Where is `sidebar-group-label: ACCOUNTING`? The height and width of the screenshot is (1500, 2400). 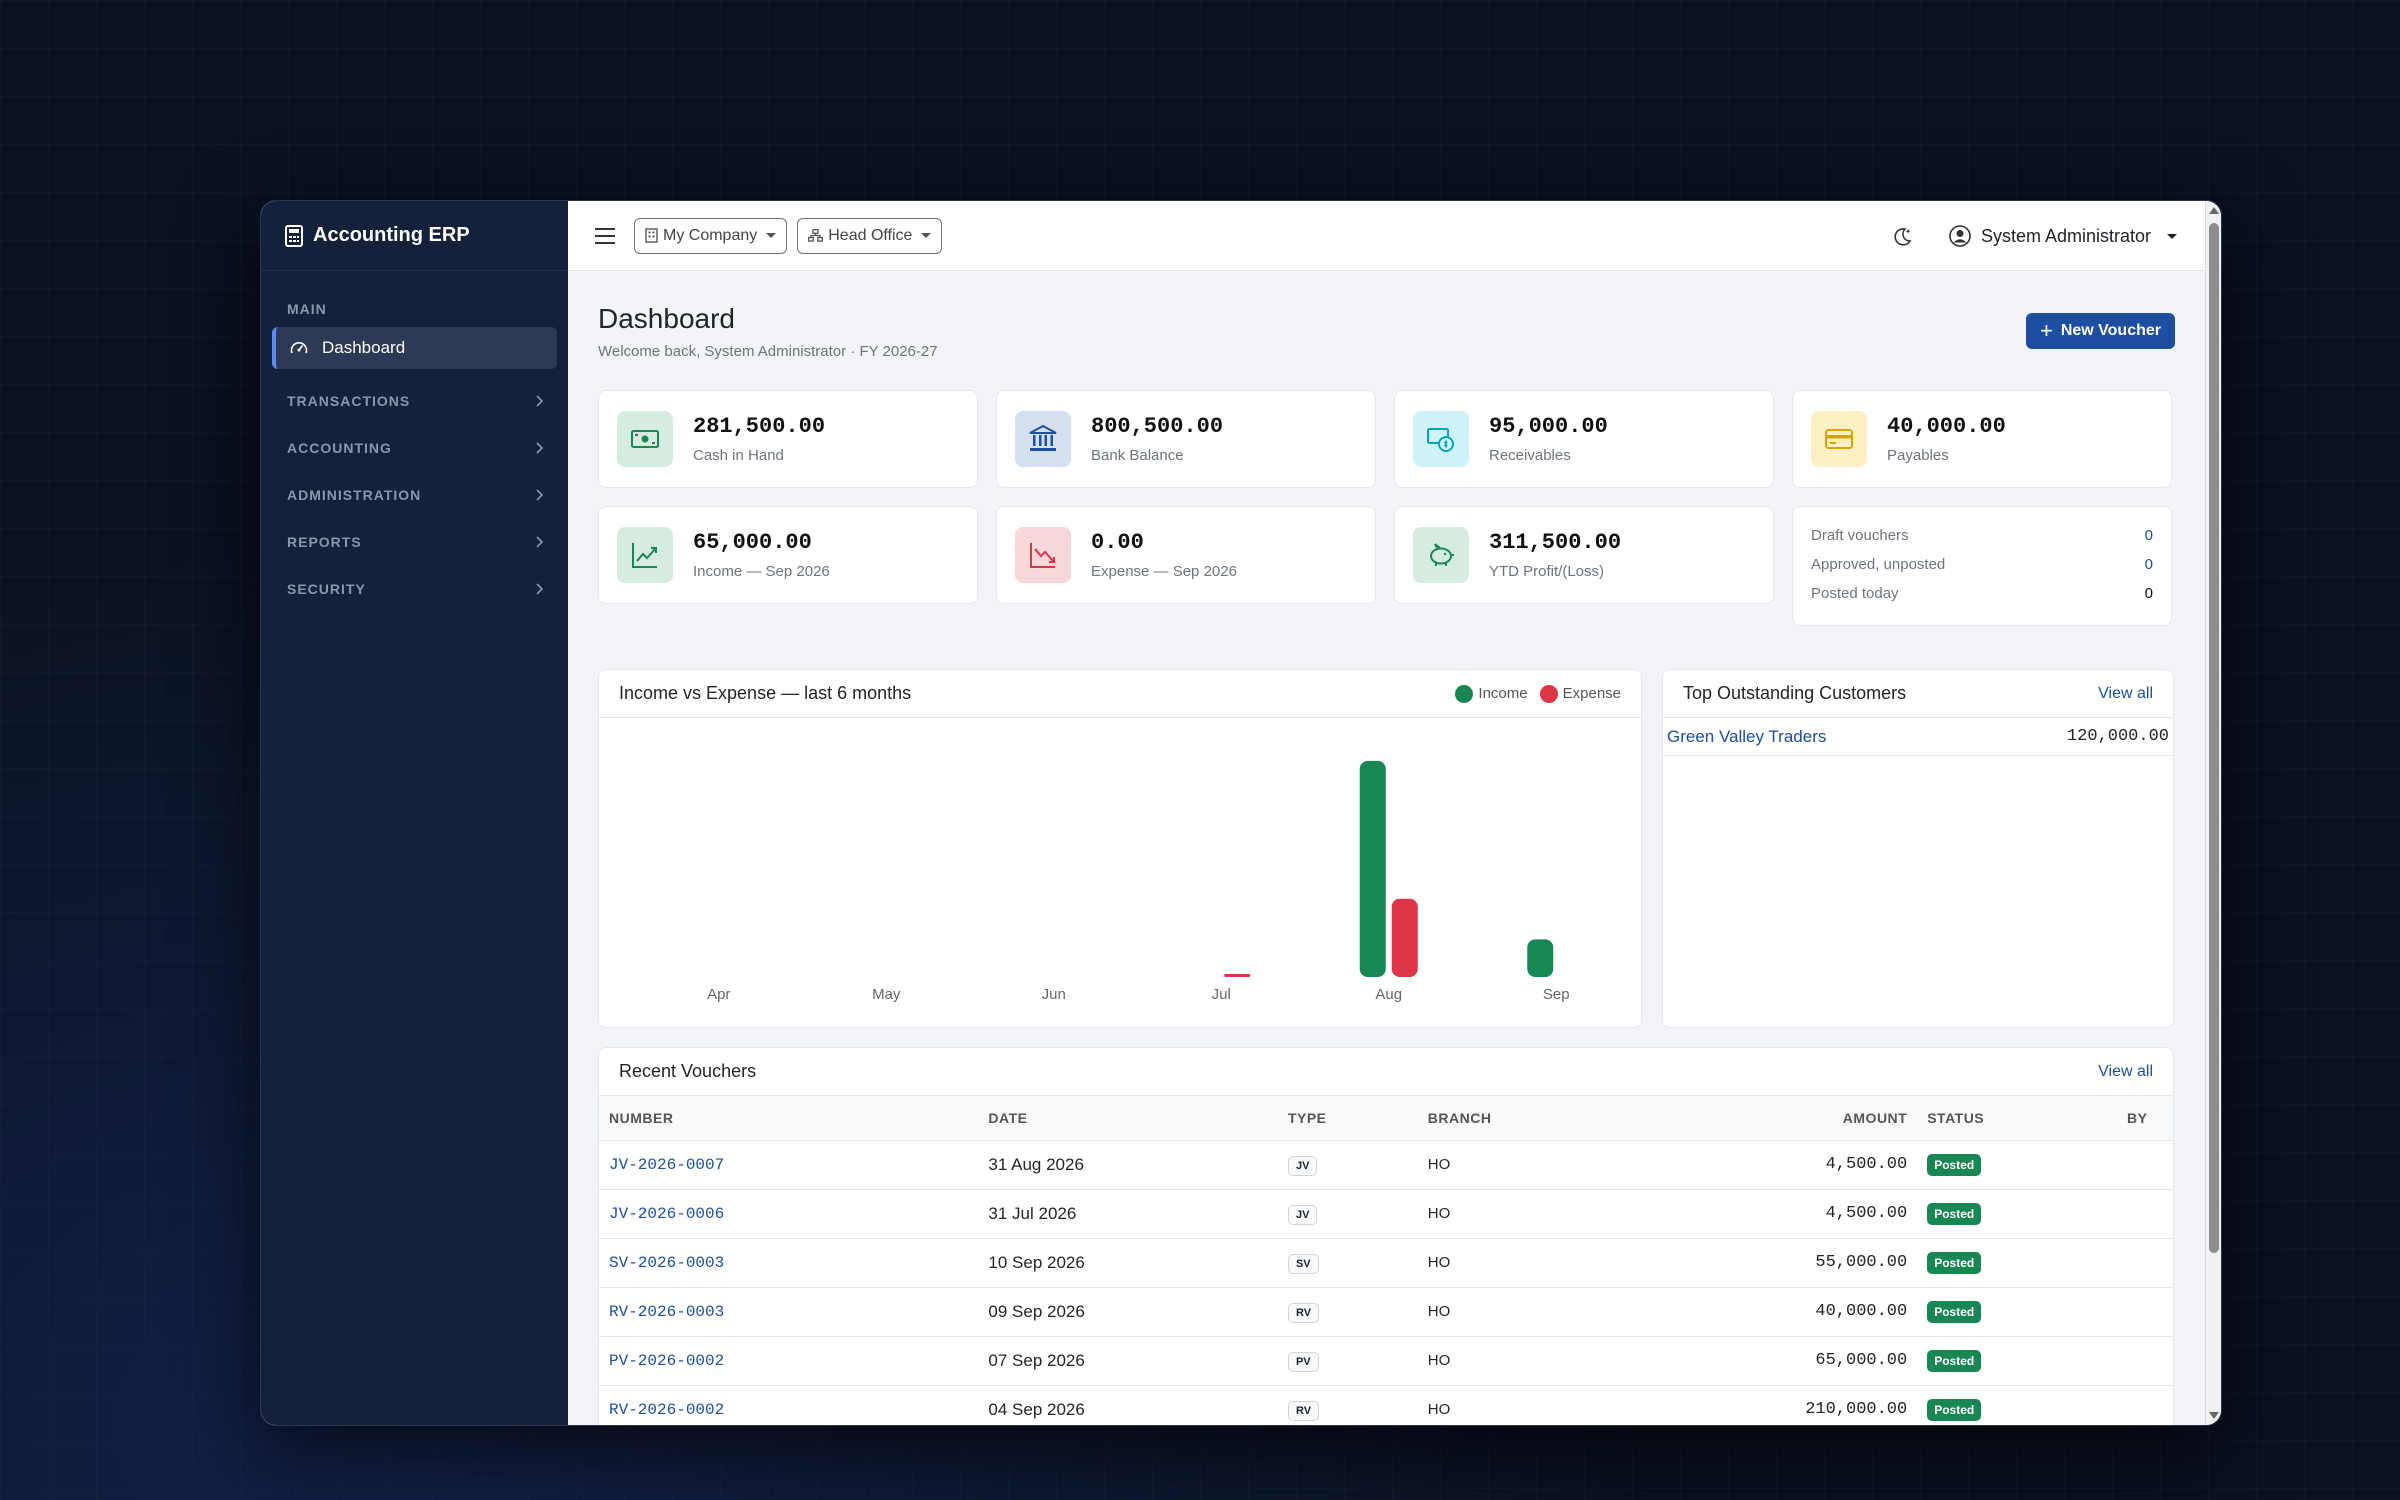 sidebar-group-label: ACCOUNTING is located at coordinates (339, 447).